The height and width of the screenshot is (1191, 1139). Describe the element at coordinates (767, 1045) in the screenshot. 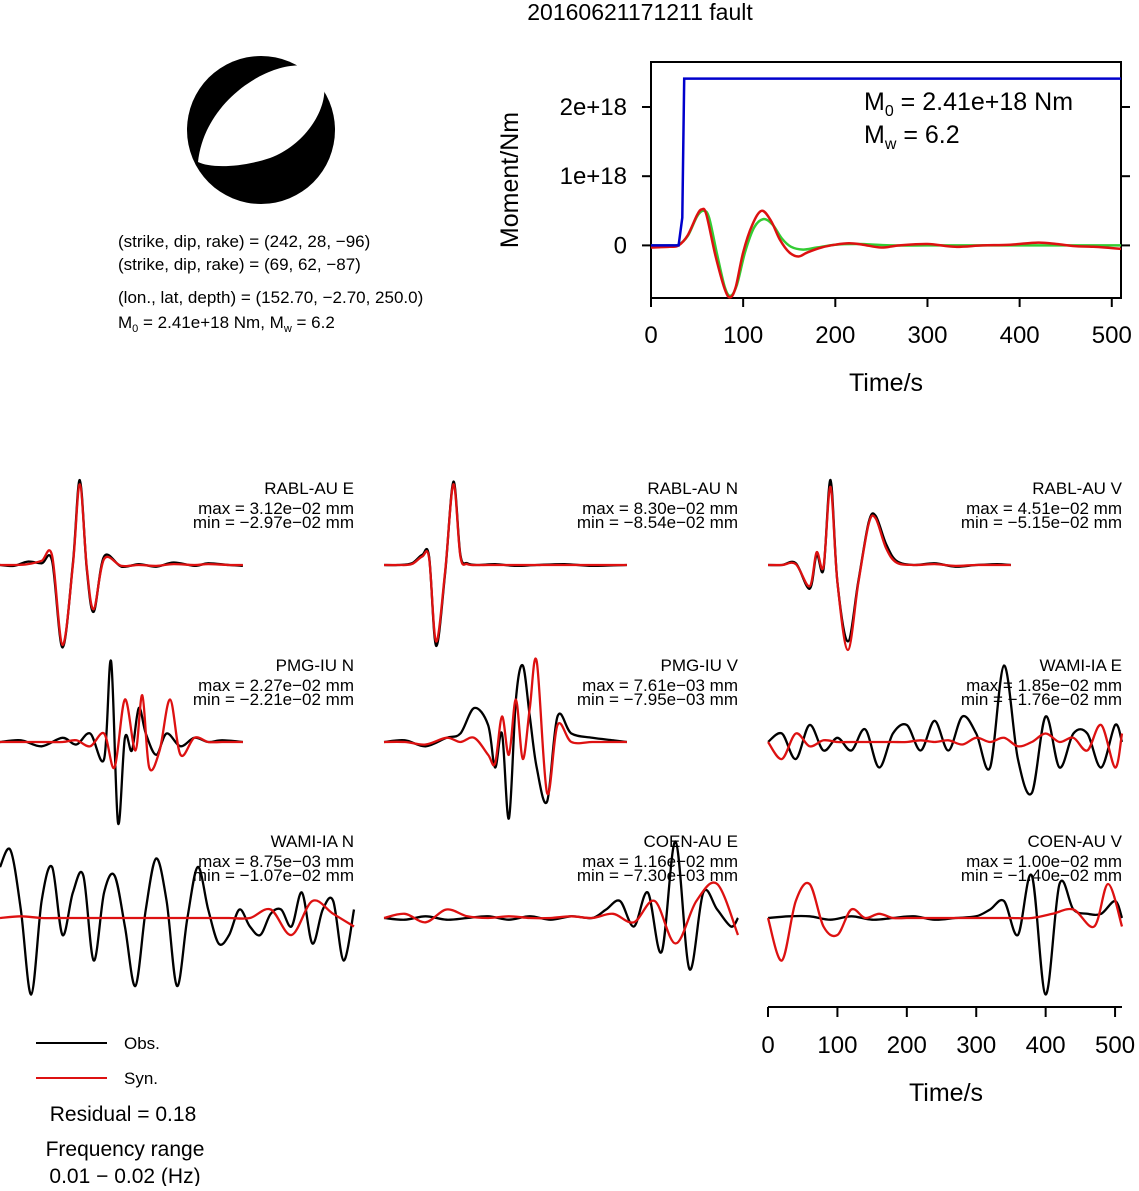

I see `wave-xtick-label: 0` at that location.